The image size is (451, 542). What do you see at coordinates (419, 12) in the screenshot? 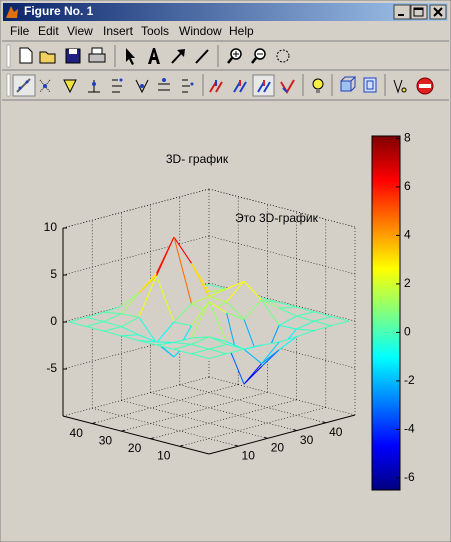
I see `maximize-button` at bounding box center [419, 12].